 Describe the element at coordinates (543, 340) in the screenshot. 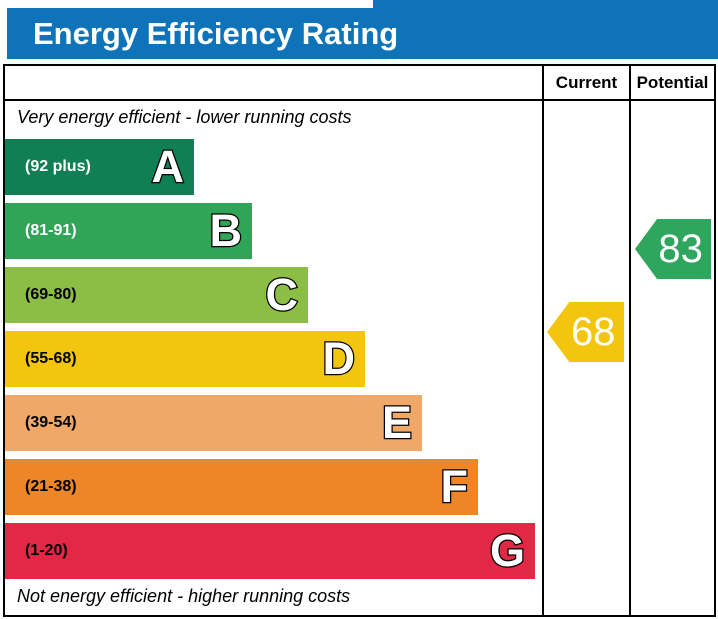

I see `current-column-line` at that location.